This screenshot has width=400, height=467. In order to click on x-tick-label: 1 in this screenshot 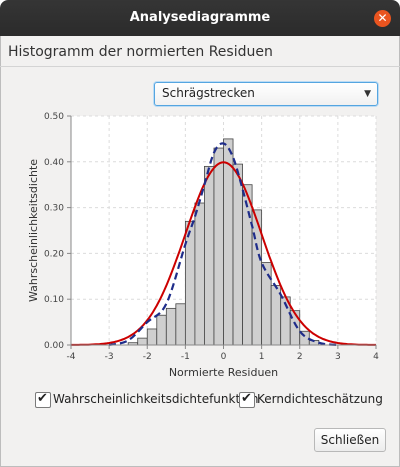, I will do `click(262, 357)`.